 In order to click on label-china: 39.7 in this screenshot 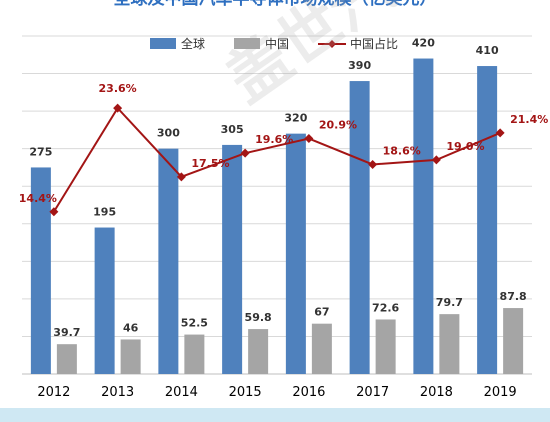, I will do `click(66, 332)`.